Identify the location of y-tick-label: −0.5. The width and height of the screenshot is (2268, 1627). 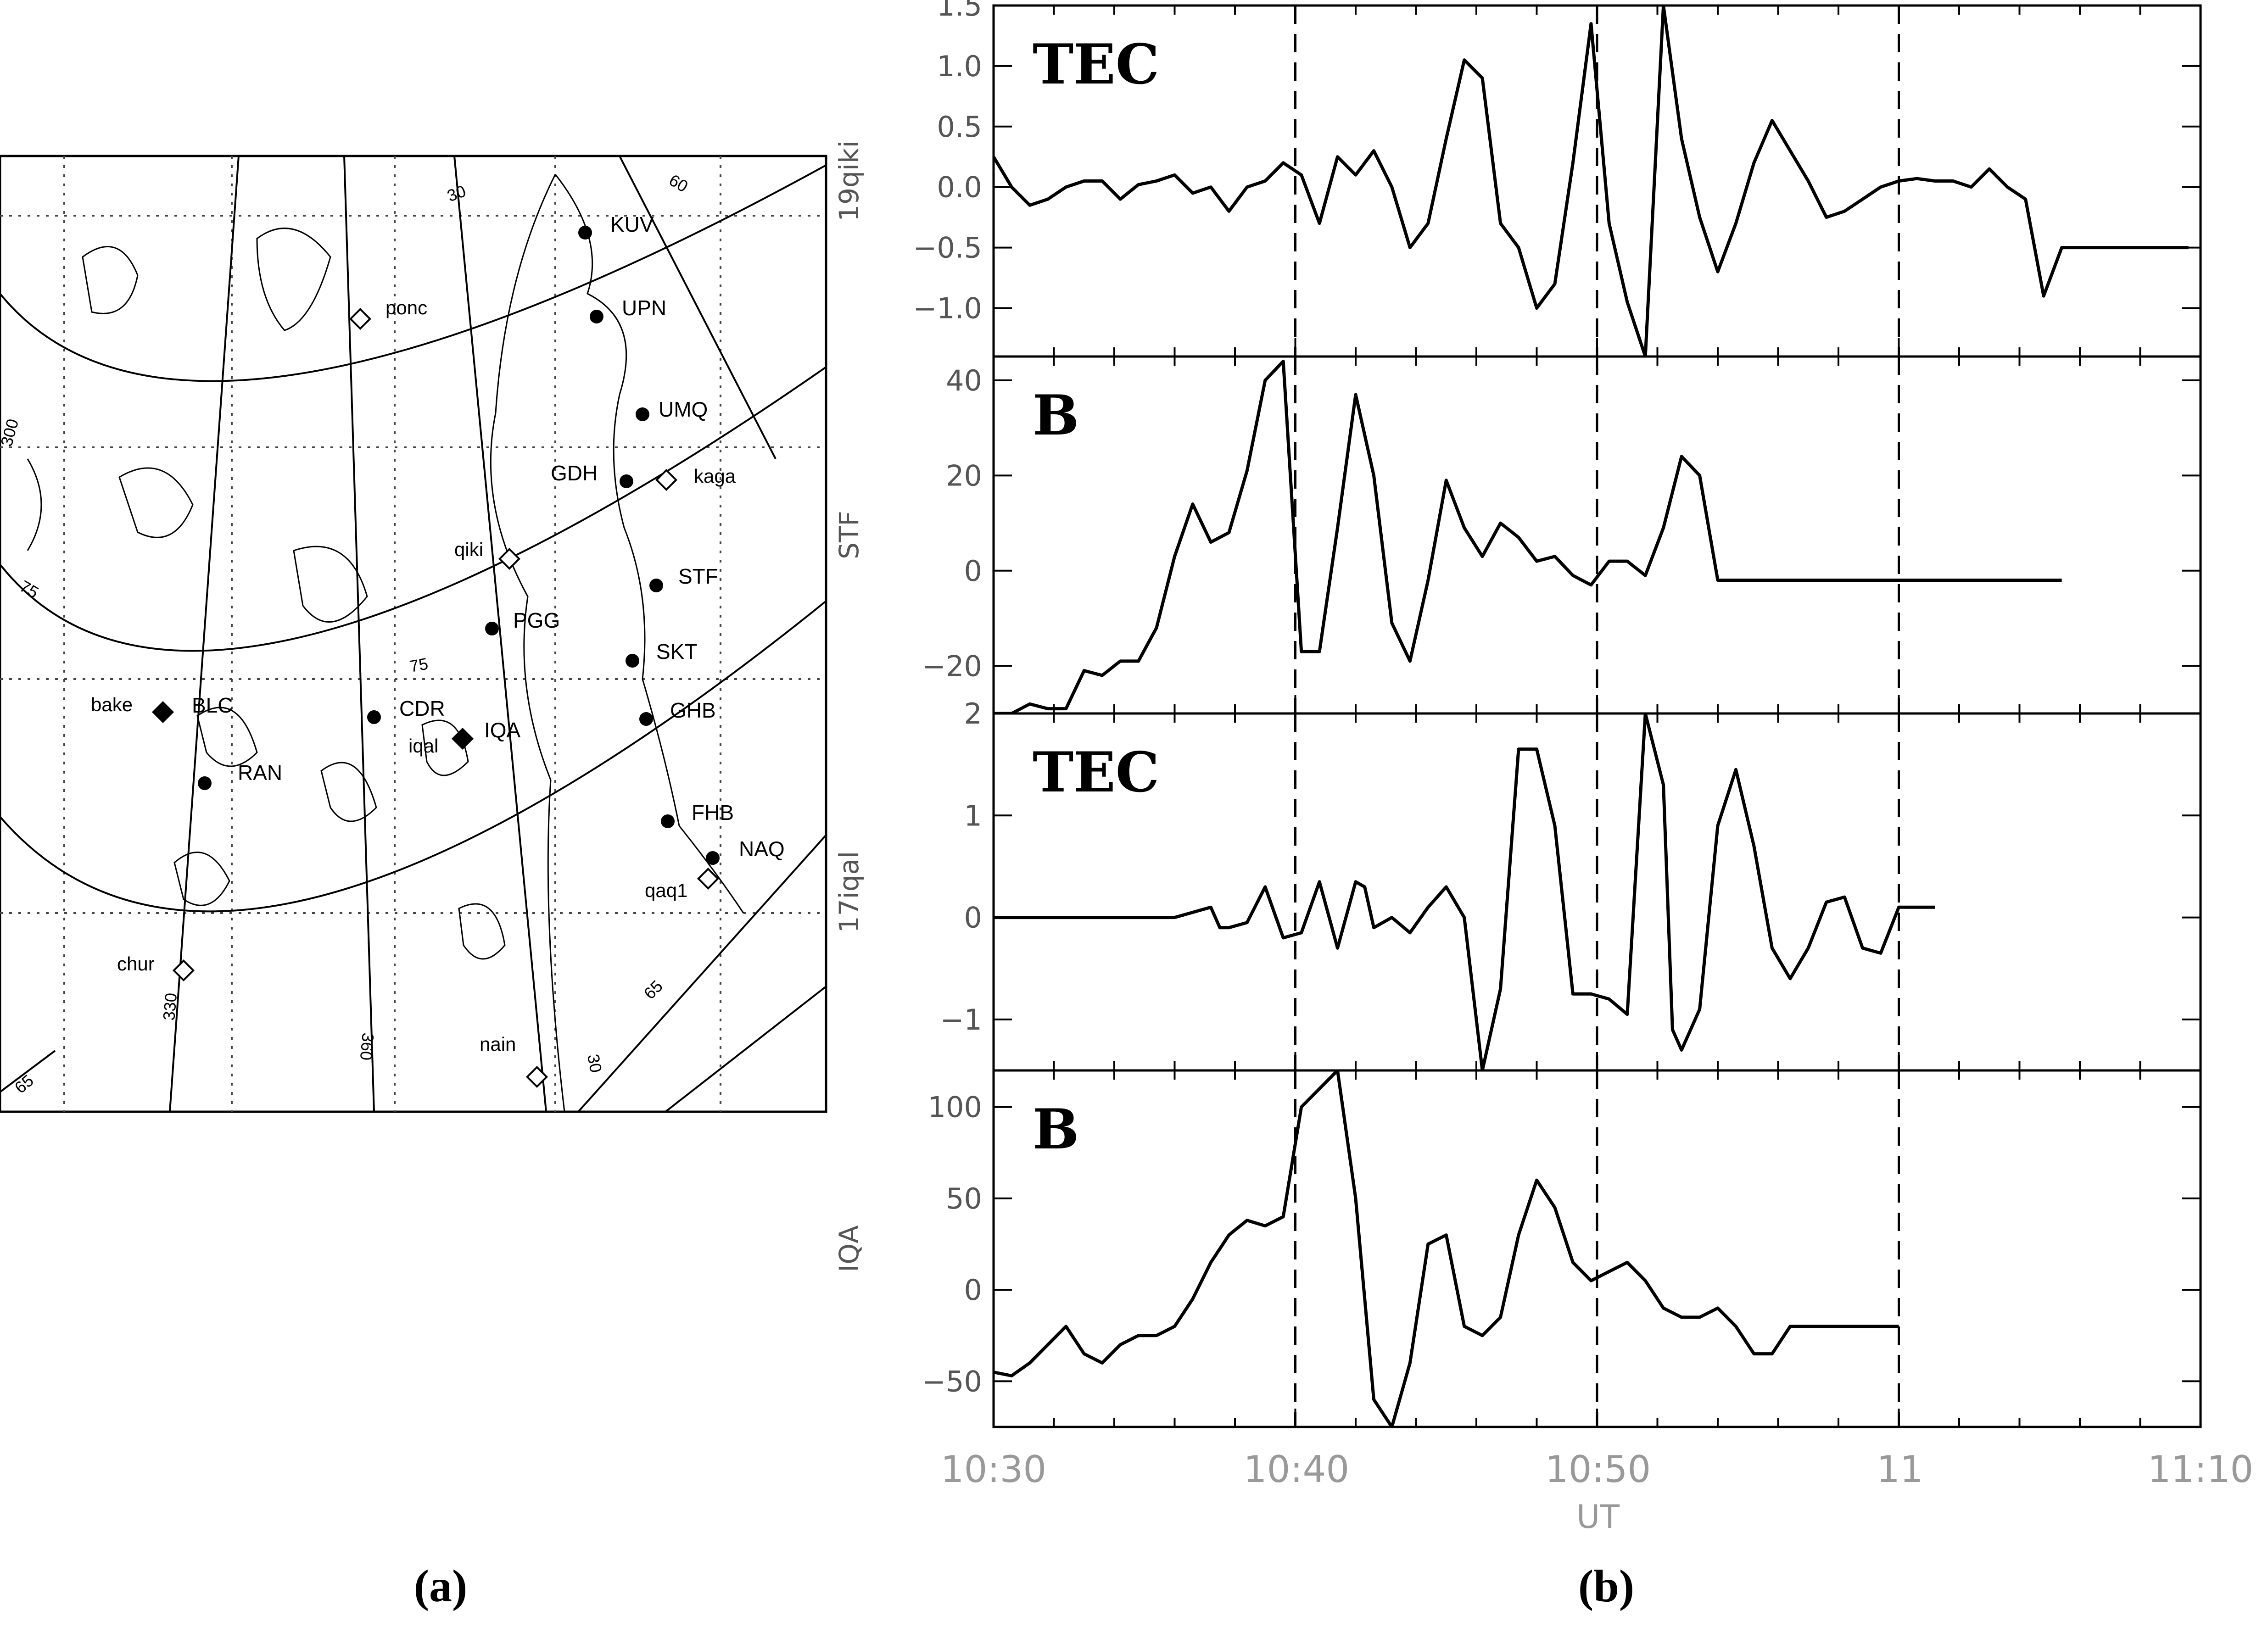
(947, 248).